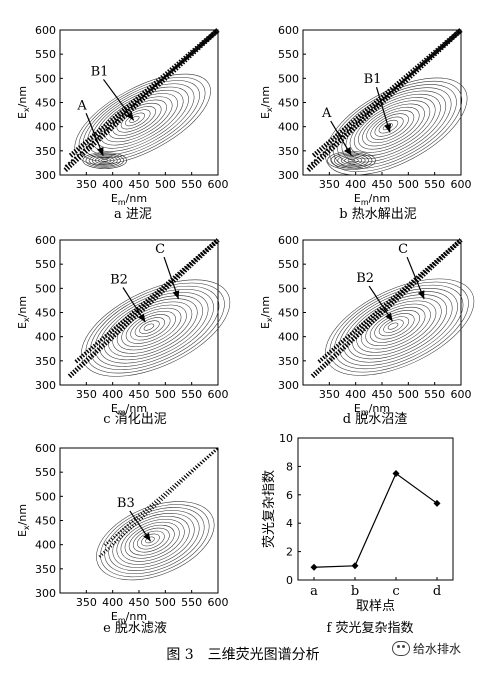 The image size is (486, 675). Describe the element at coordinates (45, 545) in the screenshot. I see `y-tick-label: 400` at that location.